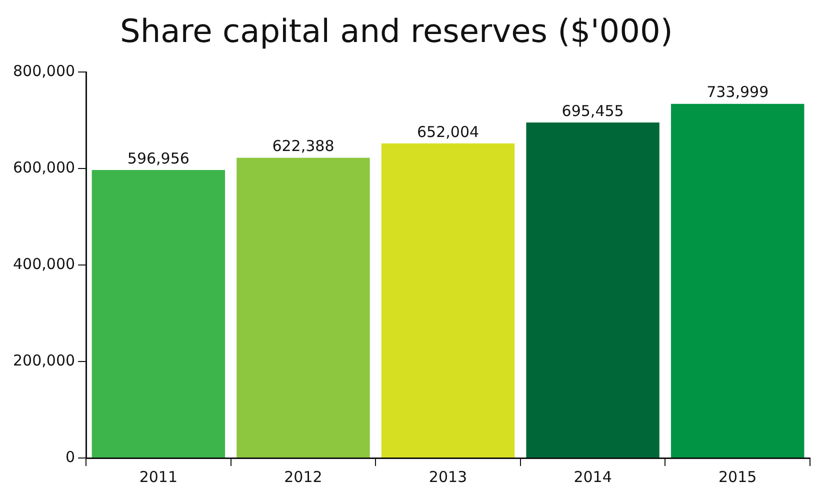 The height and width of the screenshot is (494, 820). What do you see at coordinates (737, 92) in the screenshot?
I see `data-label: 733,999` at bounding box center [737, 92].